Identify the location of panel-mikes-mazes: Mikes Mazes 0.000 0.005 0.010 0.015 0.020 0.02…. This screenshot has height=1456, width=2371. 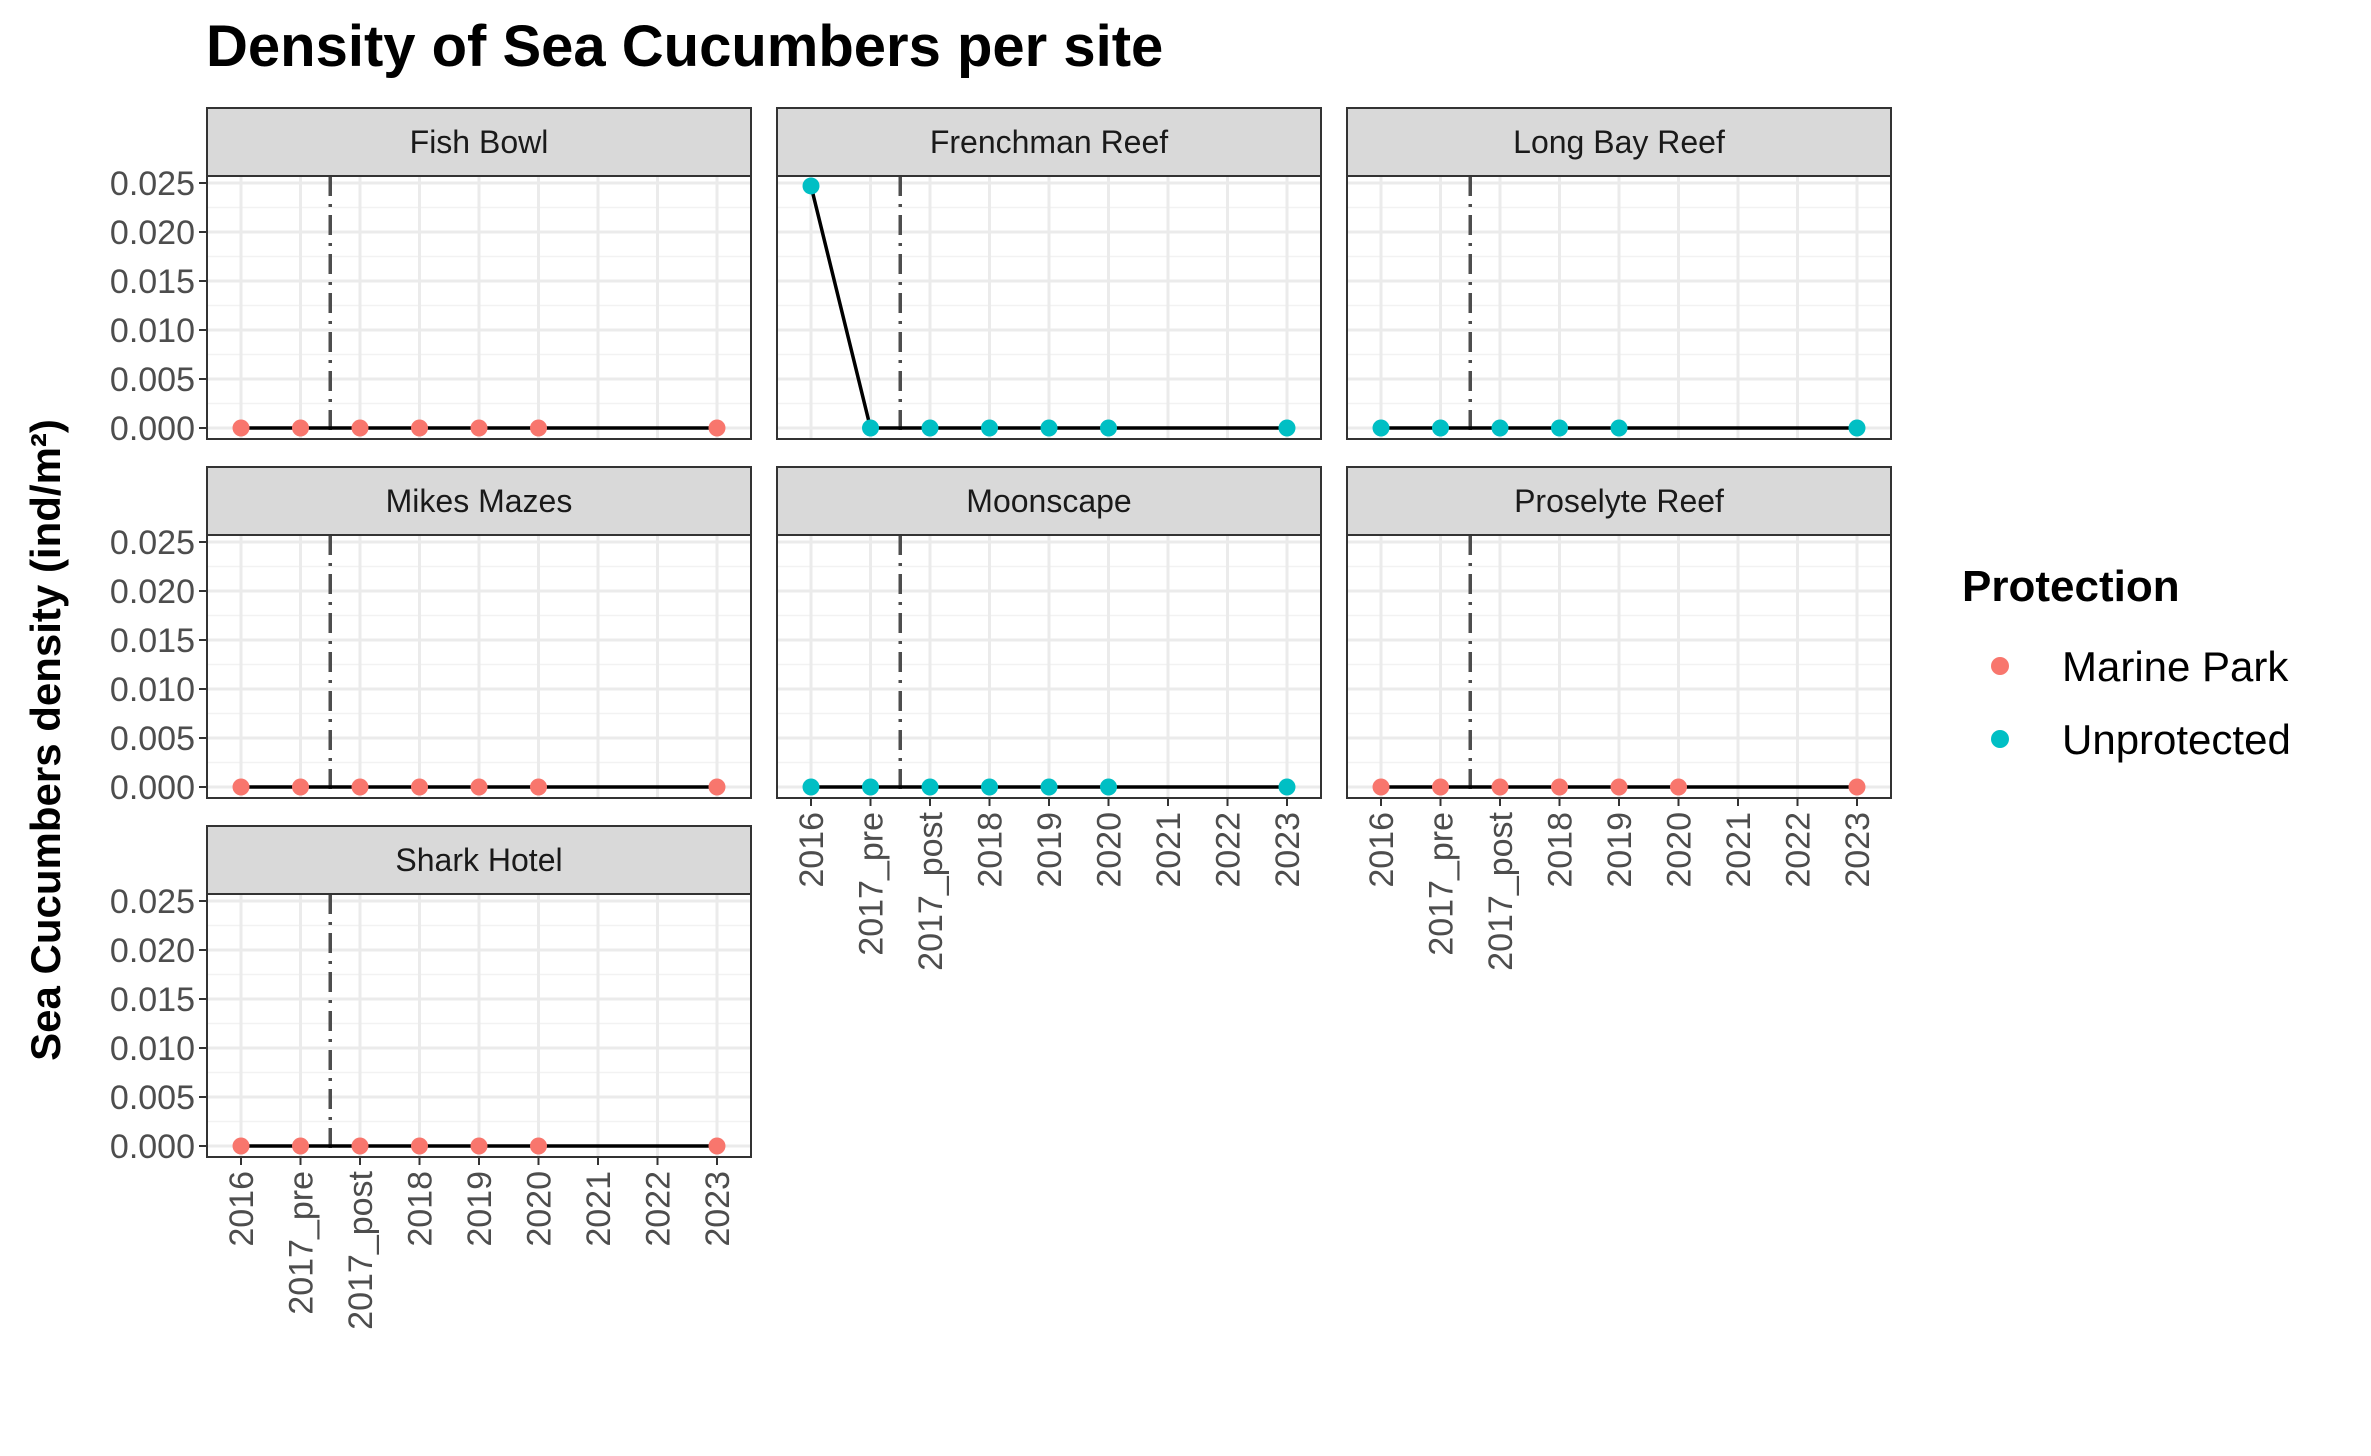
(431, 636).